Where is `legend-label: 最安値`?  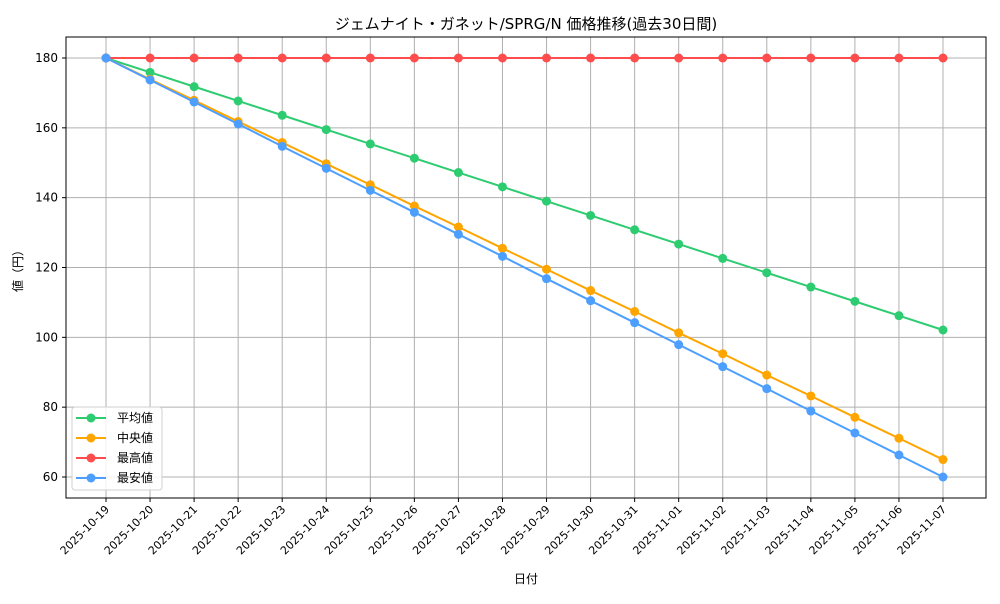 legend-label: 最安値 is located at coordinates (135, 477).